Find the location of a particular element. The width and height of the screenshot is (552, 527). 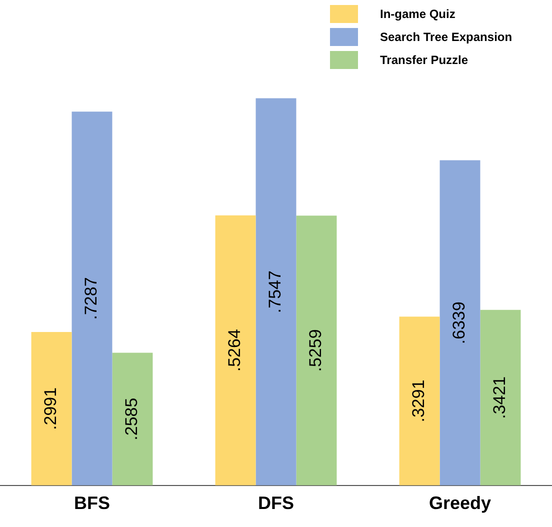

data-label: .6339 is located at coordinates (459, 323).